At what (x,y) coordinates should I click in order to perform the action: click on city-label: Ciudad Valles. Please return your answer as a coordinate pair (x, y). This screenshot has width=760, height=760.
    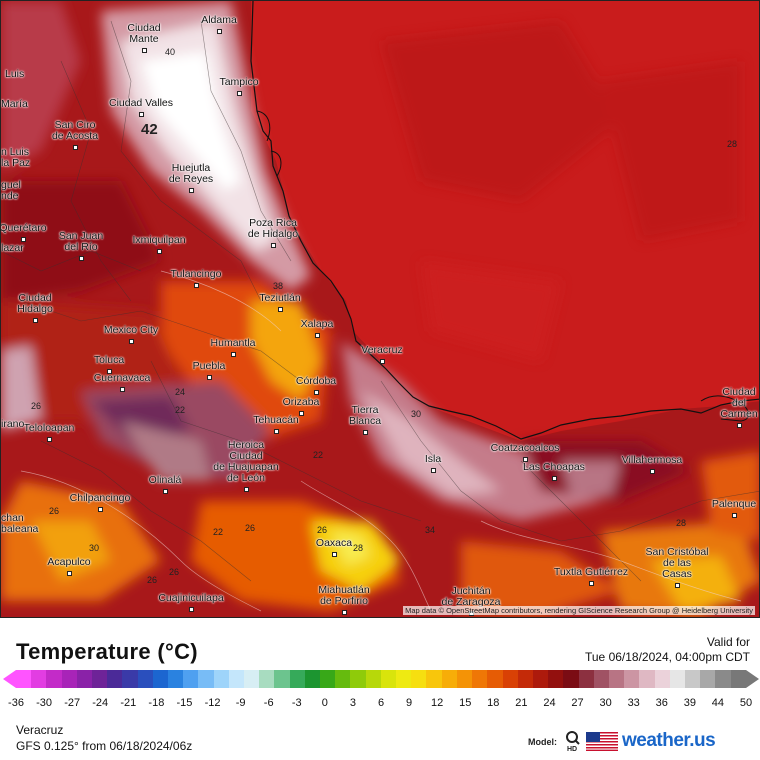
    Looking at the image, I should click on (141, 103).